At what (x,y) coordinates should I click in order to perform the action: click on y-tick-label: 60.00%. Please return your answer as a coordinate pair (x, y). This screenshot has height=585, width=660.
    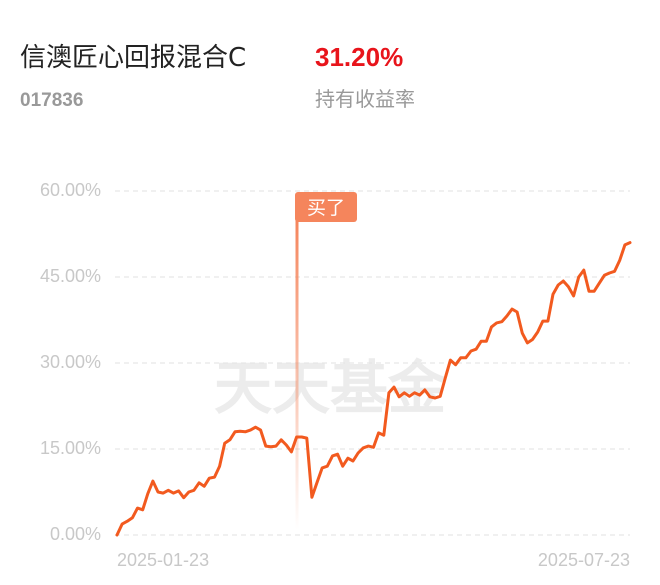
    Looking at the image, I should click on (70, 190).